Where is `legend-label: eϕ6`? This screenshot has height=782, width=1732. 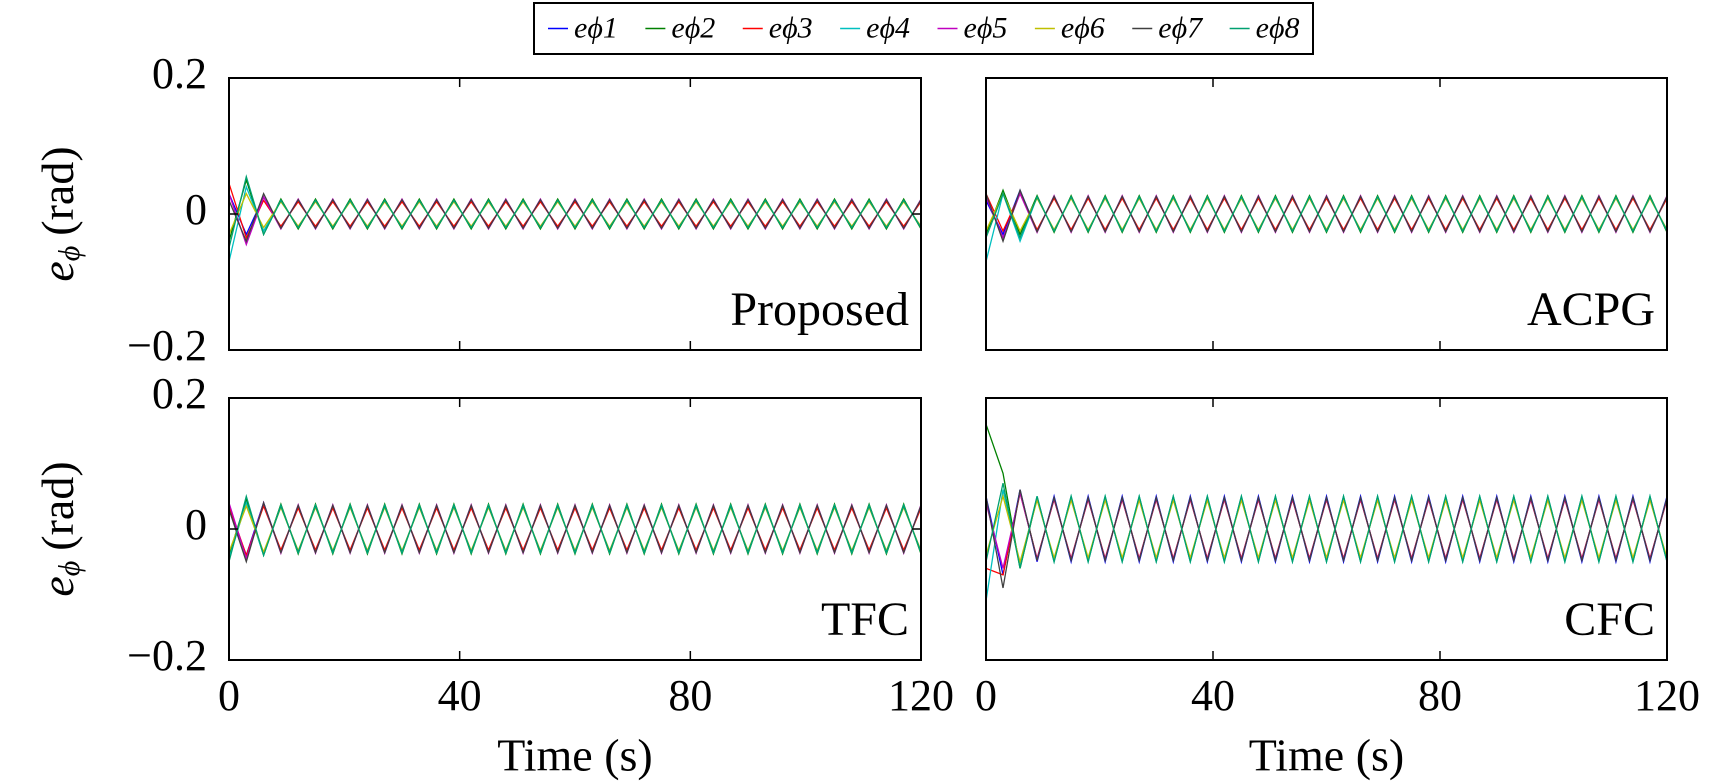
legend-label: eϕ6 is located at coordinates (1083, 27).